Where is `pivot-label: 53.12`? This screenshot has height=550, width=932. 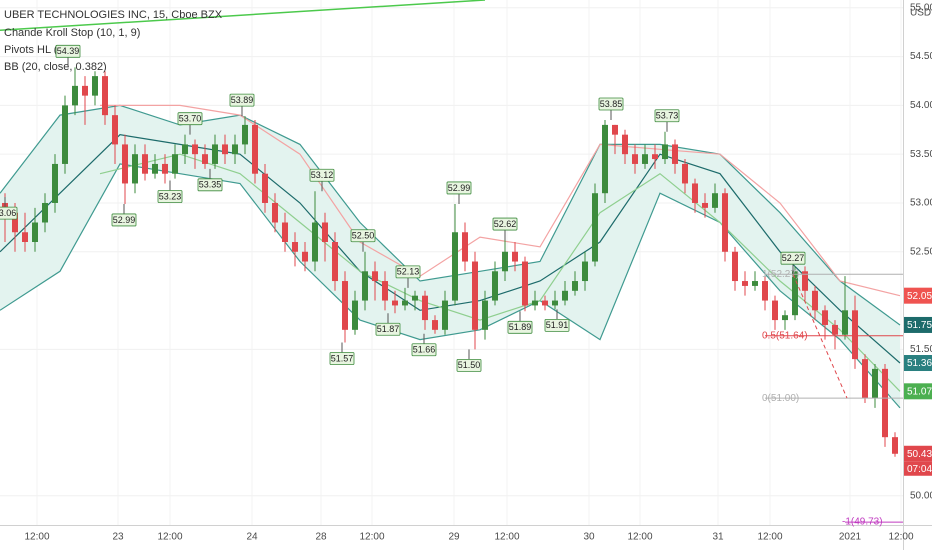
pivot-label: 53.12 is located at coordinates (322, 175).